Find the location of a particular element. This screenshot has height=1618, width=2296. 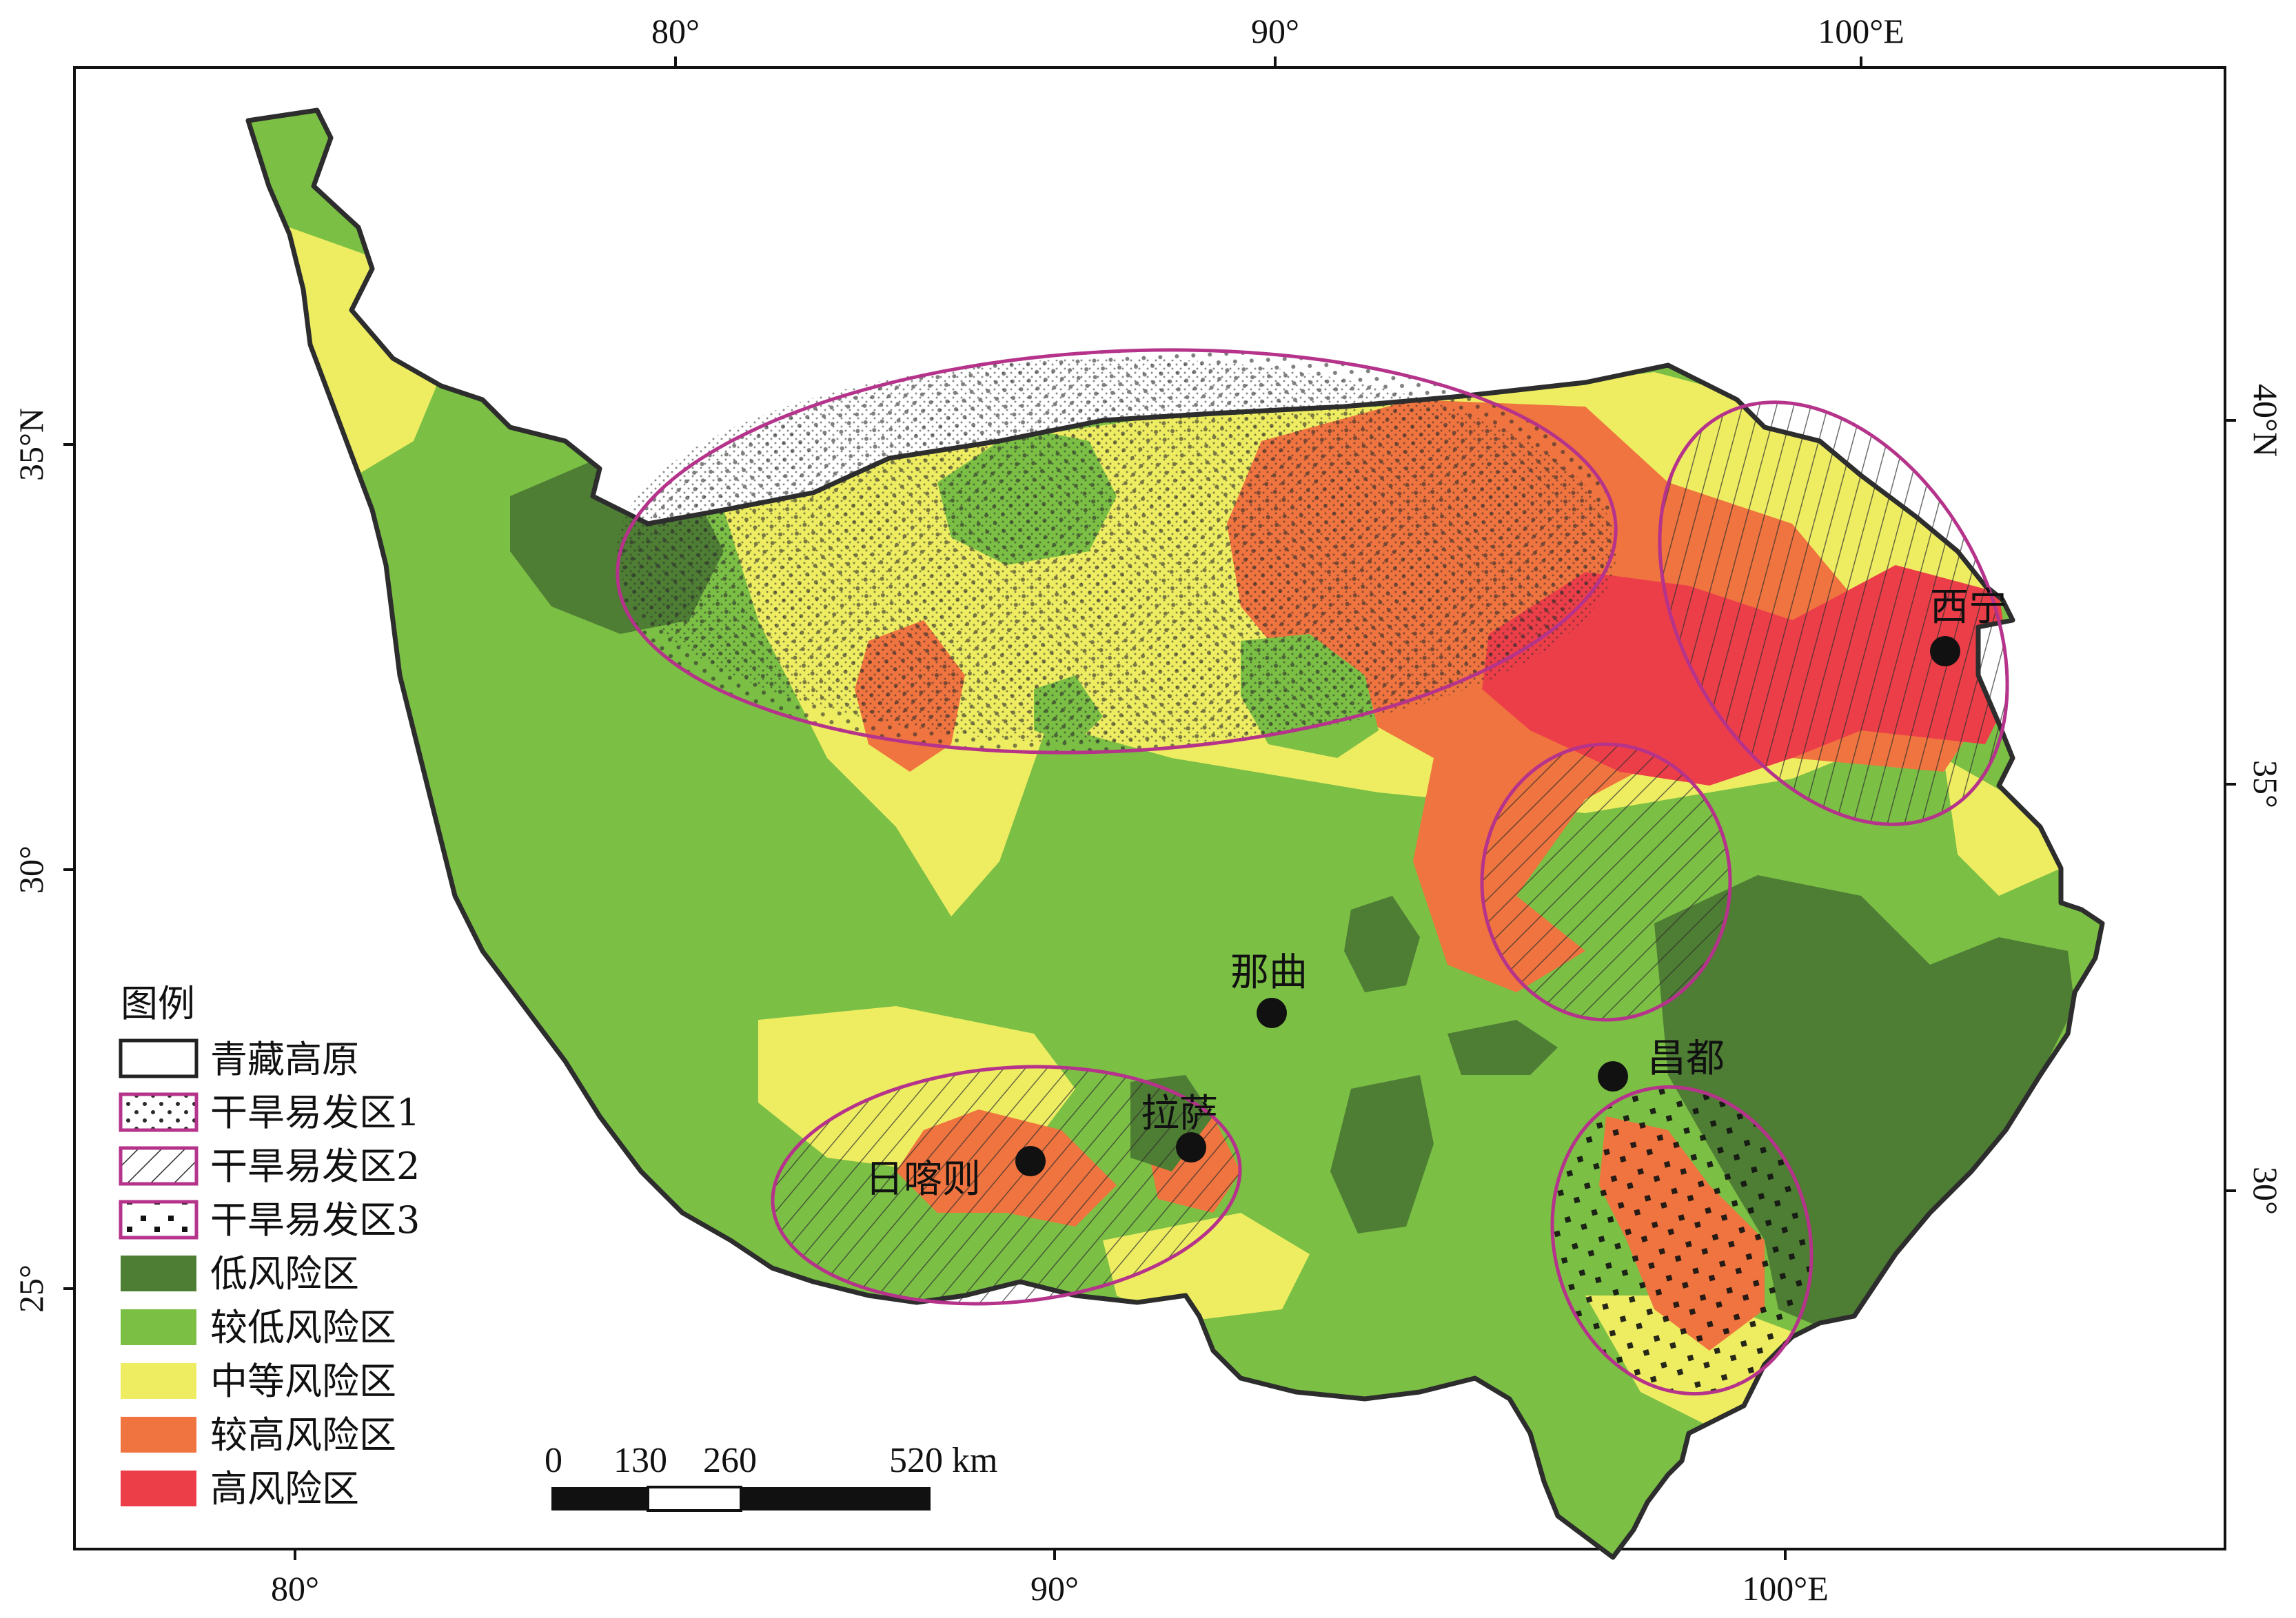

city-label: 西宁 is located at coordinates (1968, 607).